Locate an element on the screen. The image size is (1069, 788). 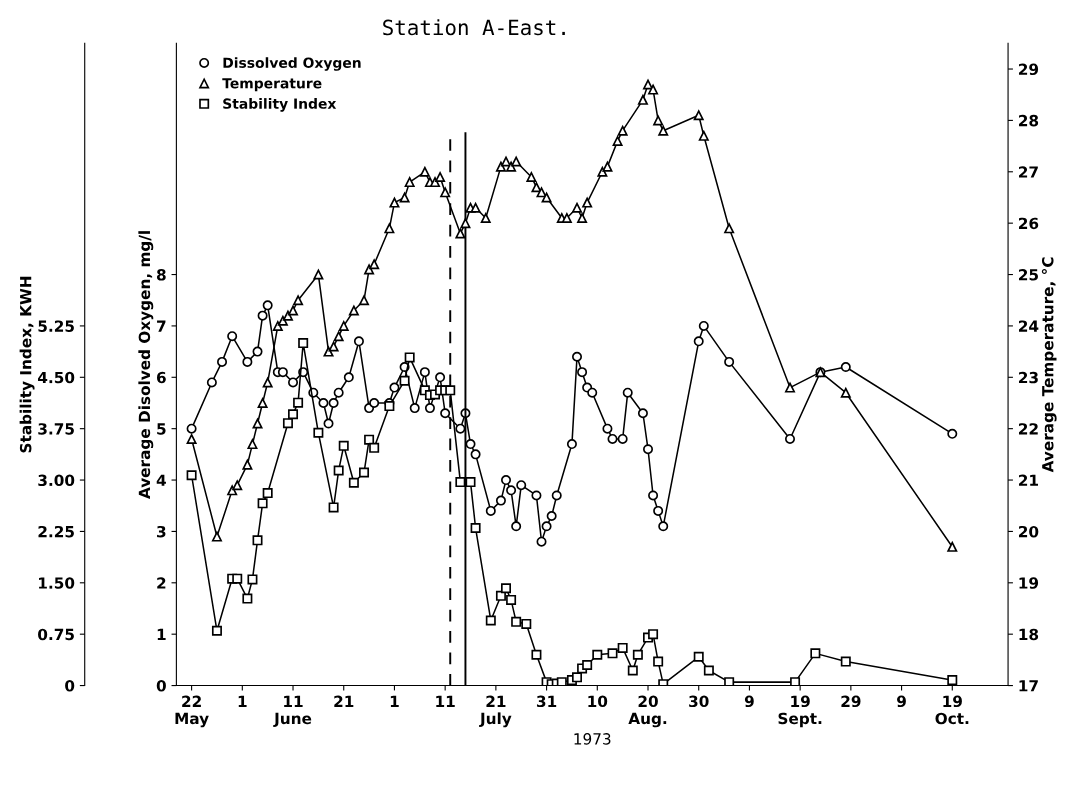
y2-tick-label: 26 is located at coordinates (1029, 223).